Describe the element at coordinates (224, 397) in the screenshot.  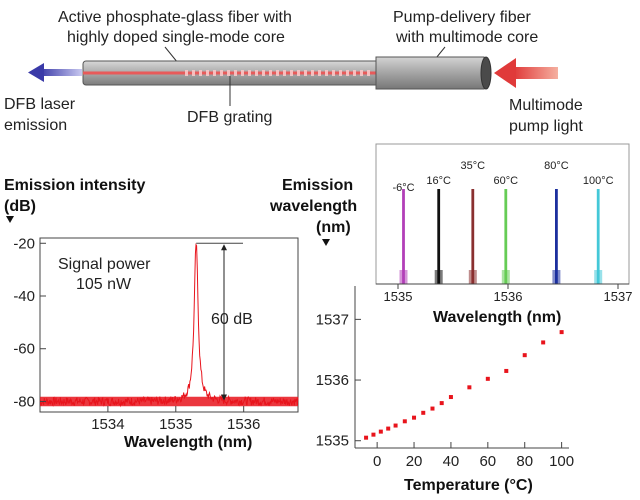
I see `arrow-down-icon` at that location.